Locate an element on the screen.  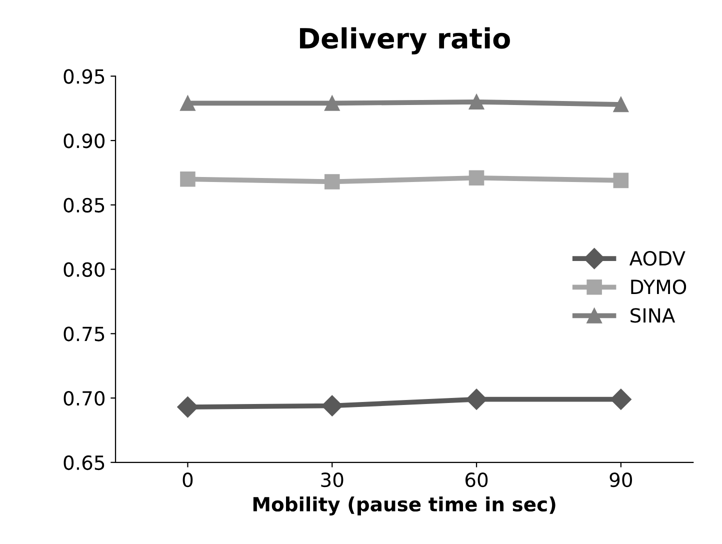
x-axis-title: Mobility (pause time in sec) is located at coordinates (404, 506).